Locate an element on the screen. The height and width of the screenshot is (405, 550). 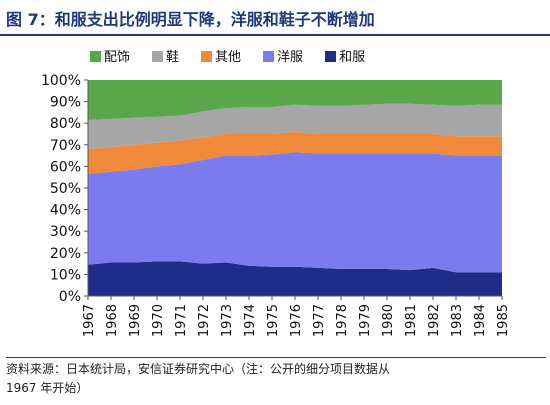
legend-item: 其他 is located at coordinates (221, 55).